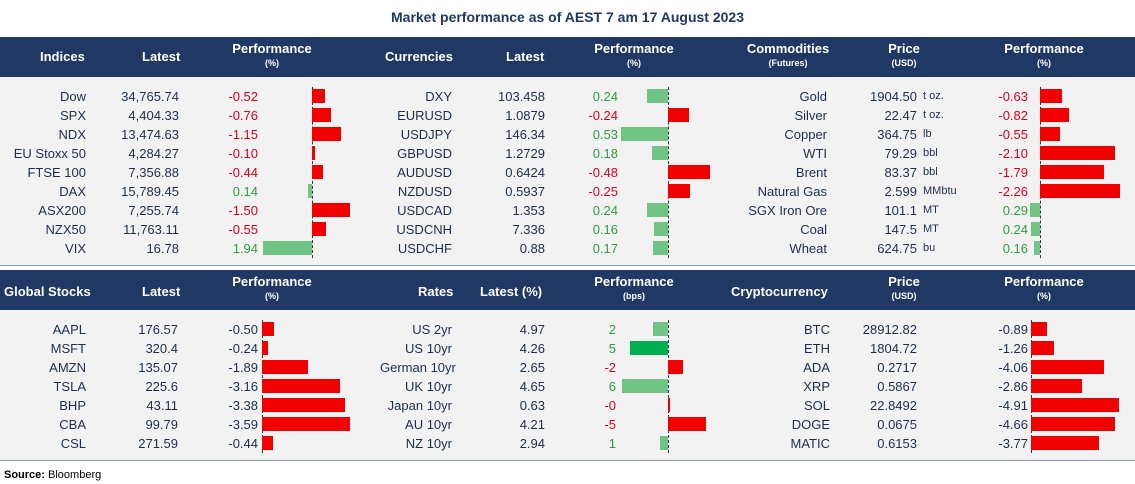 This screenshot has width=1135, height=484. Describe the element at coordinates (904, 296) in the screenshot. I see `crypto-usd-label: (USD)` at that location.